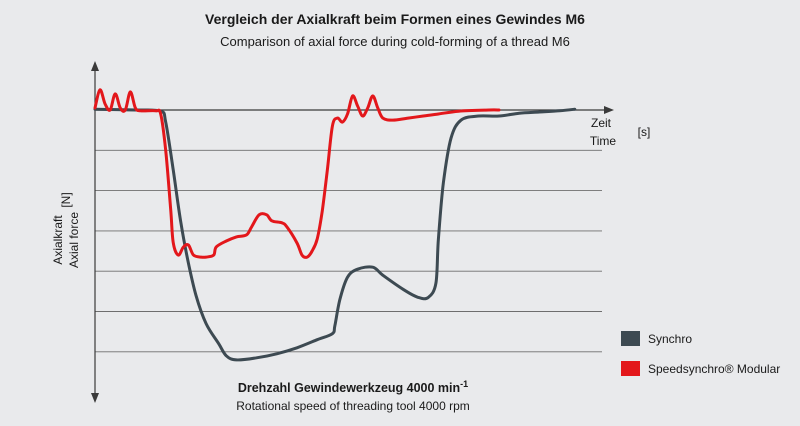 The width and height of the screenshot is (800, 426). Describe the element at coordinates (354, 110) in the screenshot. I see `x-axis` at that location.